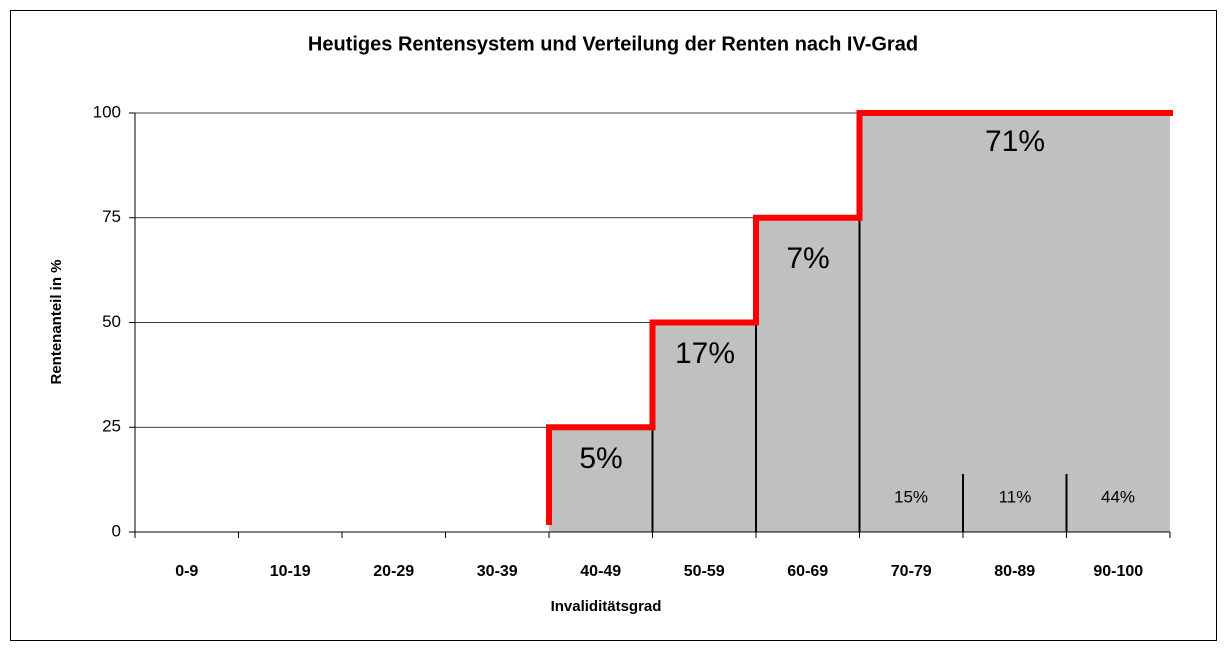 This screenshot has width=1227, height=656. Describe the element at coordinates (107, 111) in the screenshot. I see `y-tick-label: 100` at that location.